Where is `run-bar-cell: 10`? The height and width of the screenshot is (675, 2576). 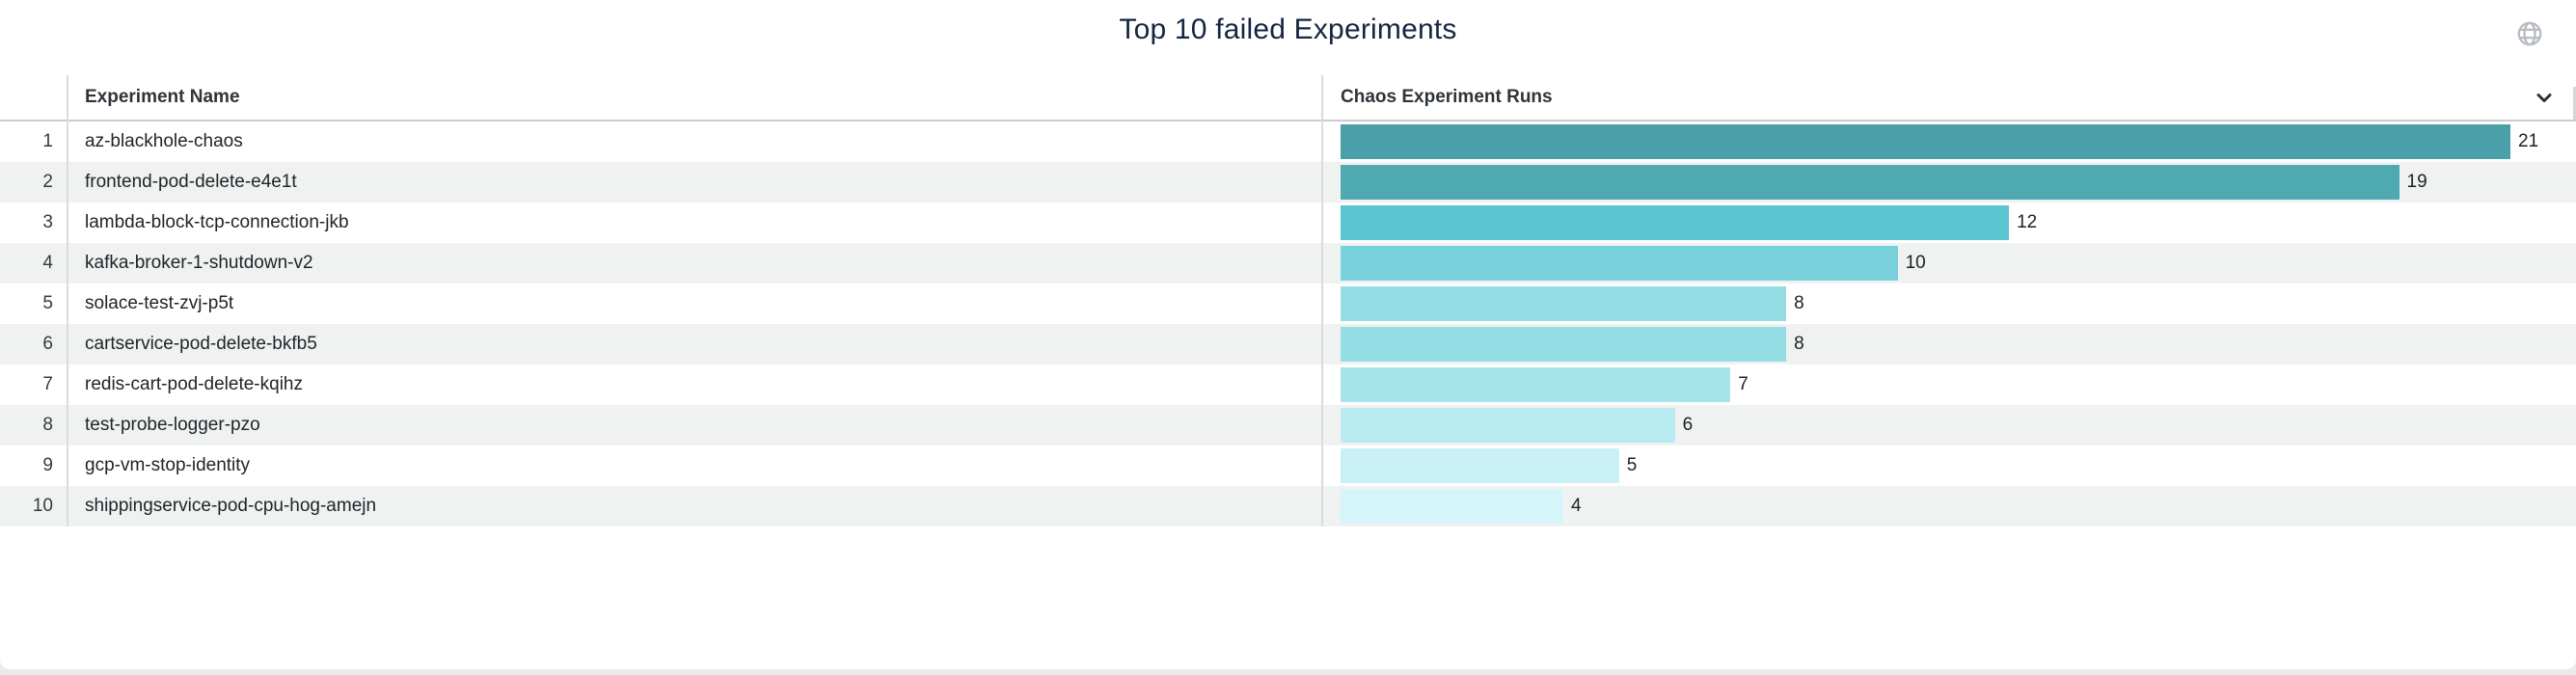 run-bar-cell: 10 is located at coordinates (1949, 263).